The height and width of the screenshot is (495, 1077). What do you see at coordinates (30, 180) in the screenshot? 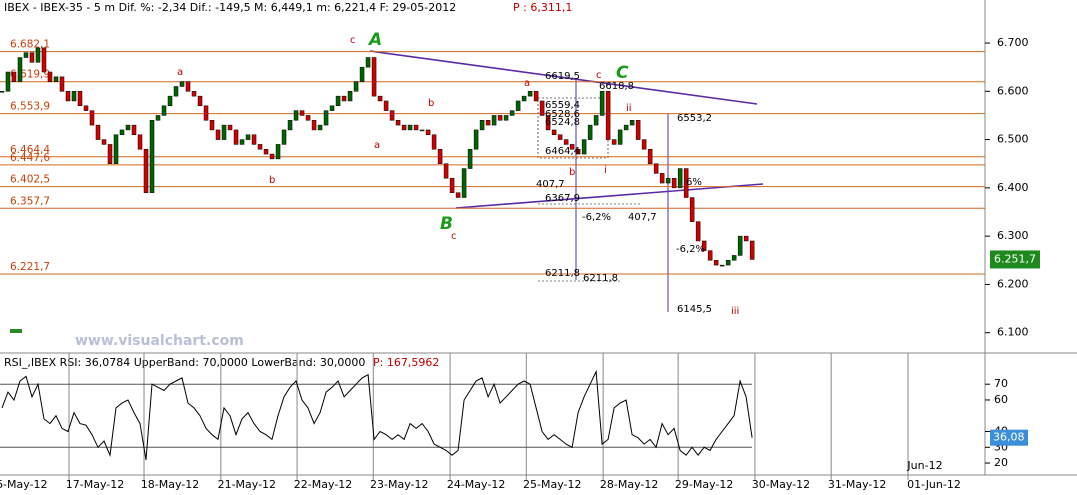
I see `level-label: 6.402,5` at bounding box center [30, 180].